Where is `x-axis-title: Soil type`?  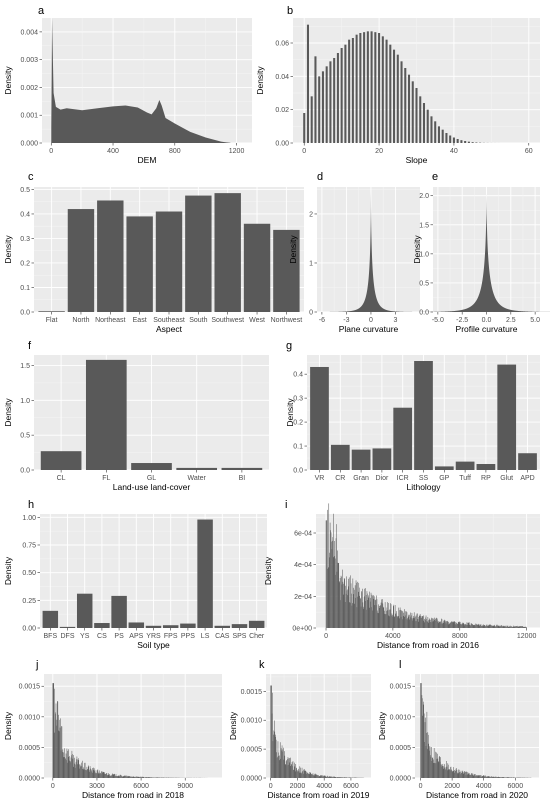
x-axis-title: Soil type is located at coordinates (153, 645).